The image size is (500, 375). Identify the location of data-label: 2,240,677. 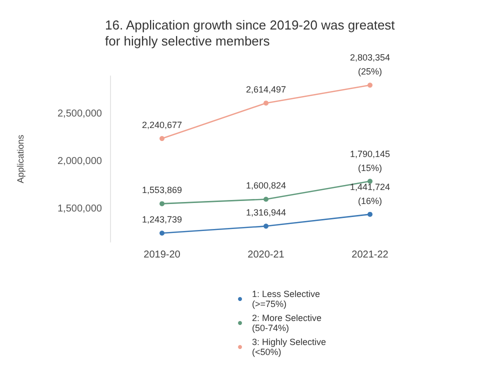
(162, 125).